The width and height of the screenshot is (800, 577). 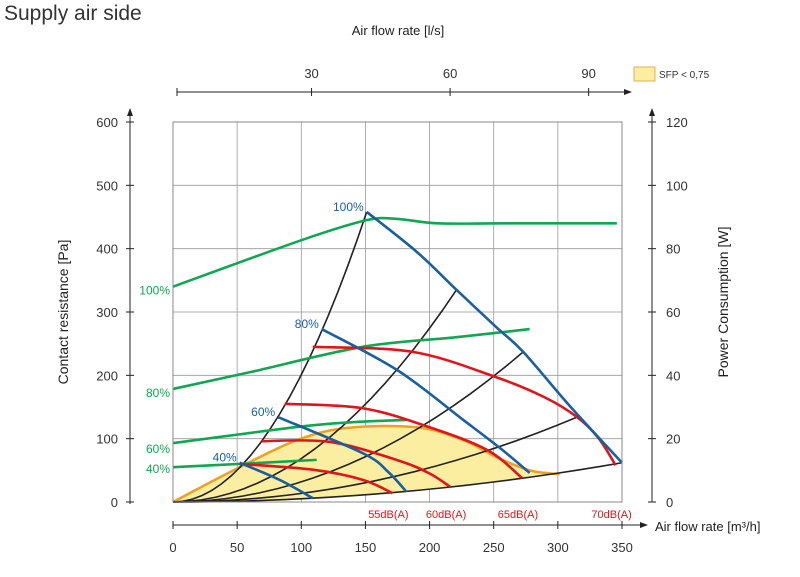 What do you see at coordinates (652, 112) in the screenshot?
I see `right-axis-arrow-icon` at bounding box center [652, 112].